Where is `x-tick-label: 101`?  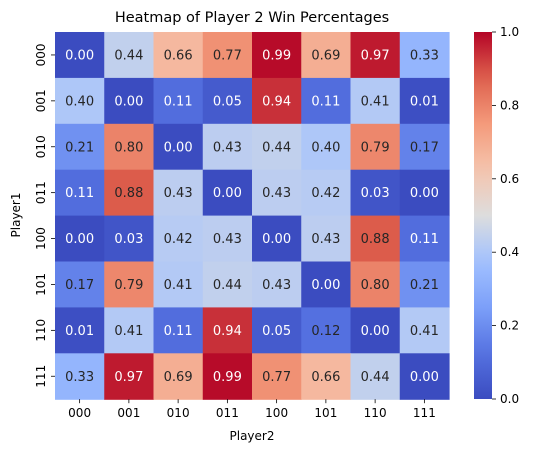
x-tick-label: 101 is located at coordinates (325, 413).